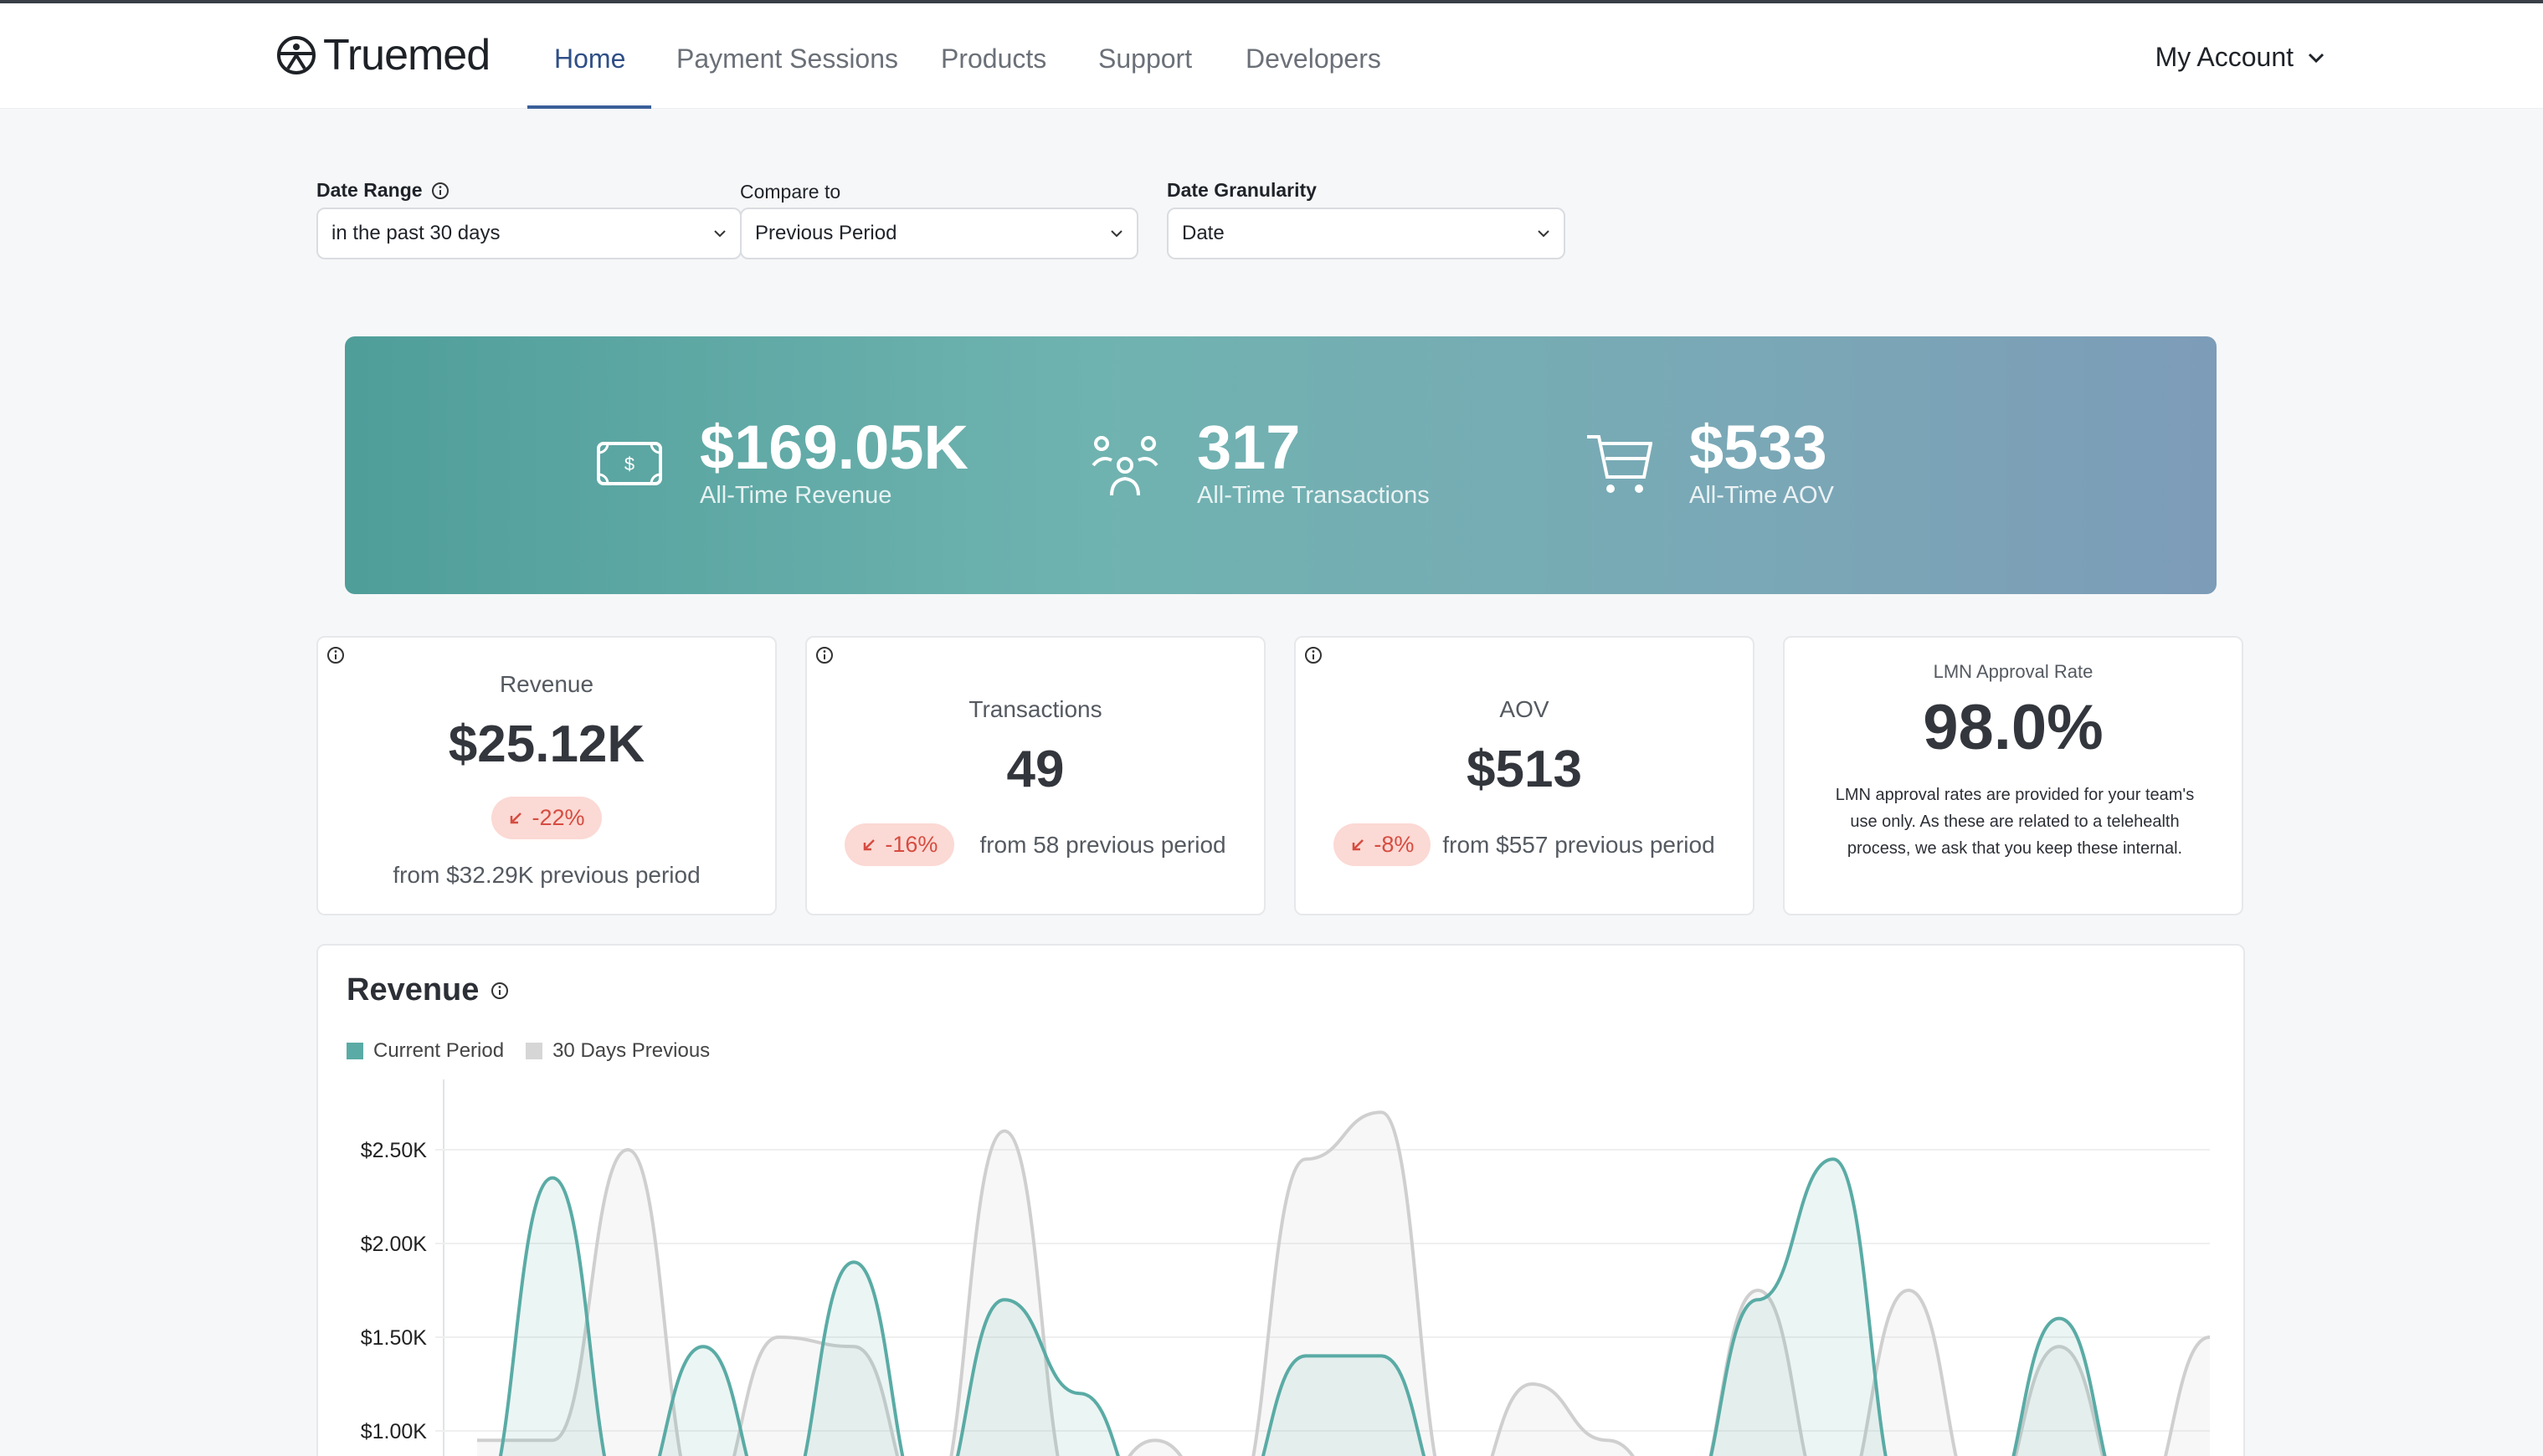  Describe the element at coordinates (416, 233) in the screenshot. I see `date-range-value: in the past 30 days` at that location.